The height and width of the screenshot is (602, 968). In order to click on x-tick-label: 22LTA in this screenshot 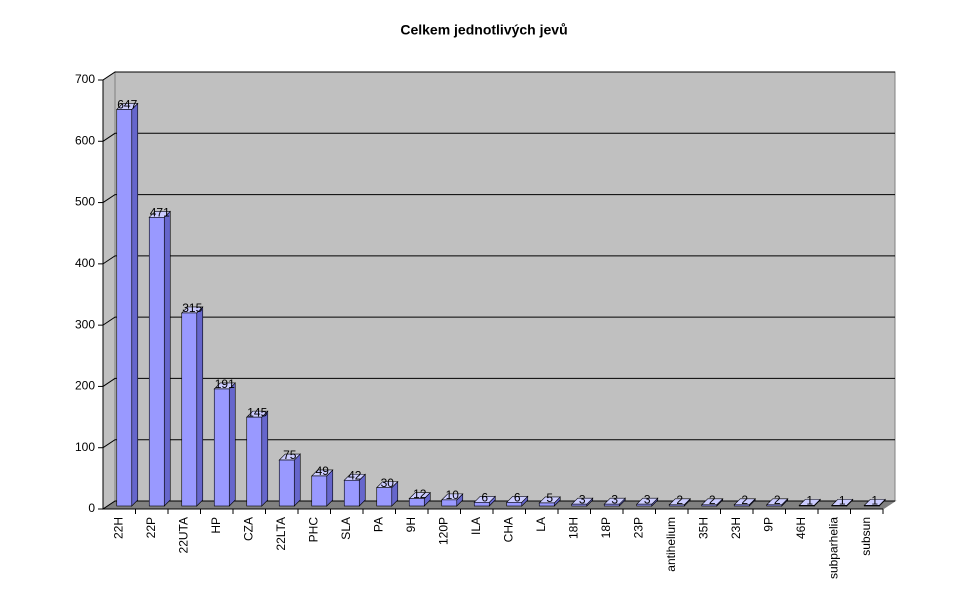, I will do `click(281, 534)`.